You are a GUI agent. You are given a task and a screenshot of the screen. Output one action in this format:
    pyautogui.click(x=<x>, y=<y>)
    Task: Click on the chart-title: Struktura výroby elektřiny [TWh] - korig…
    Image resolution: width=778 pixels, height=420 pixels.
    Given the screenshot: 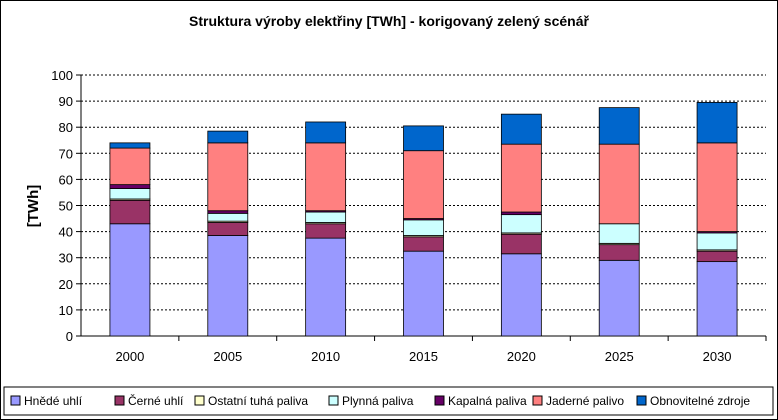 What is the action you would take?
    pyautogui.click(x=389, y=21)
    